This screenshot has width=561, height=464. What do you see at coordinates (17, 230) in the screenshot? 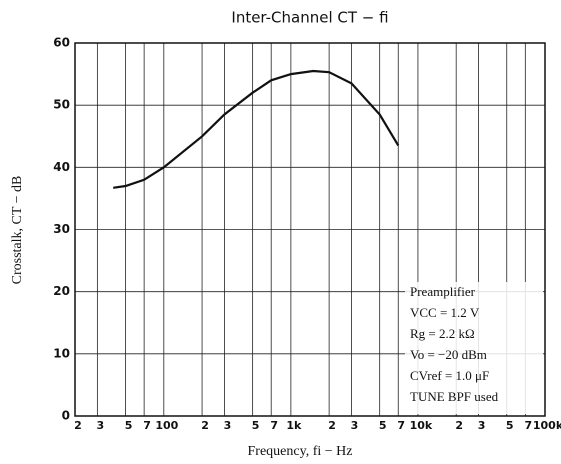
I see `y-axis-label: Crosstalk, CT − dB` at bounding box center [17, 230].